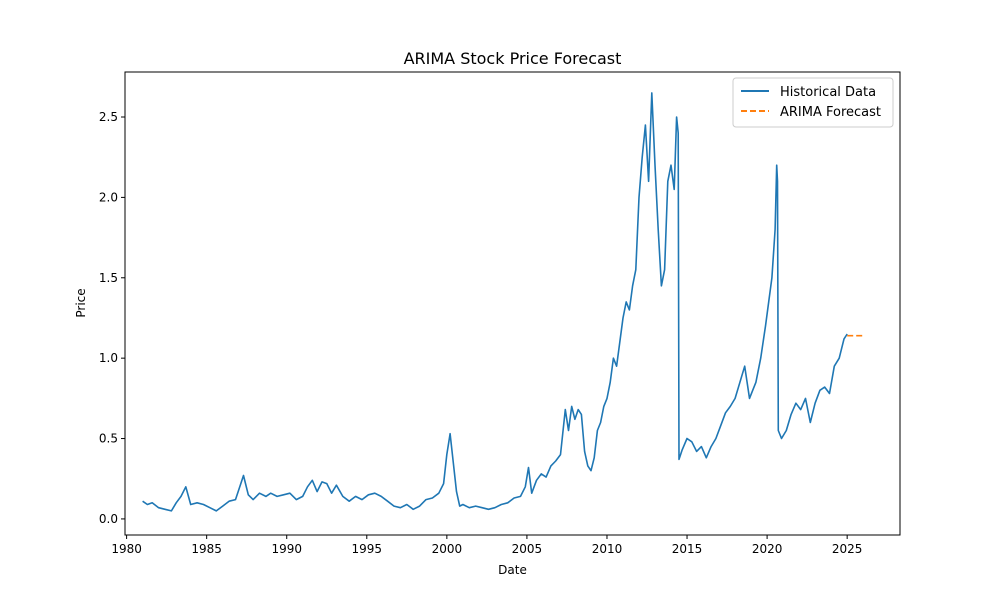 The height and width of the screenshot is (600, 1000). I want to click on x-tick-label: 2010, so click(607, 549).